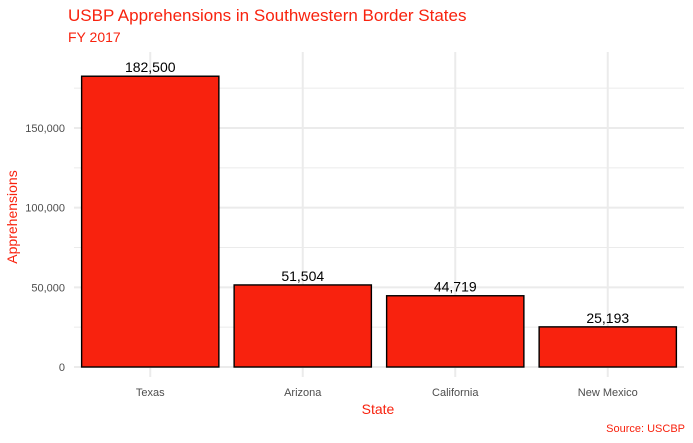 Image resolution: width=693 pixels, height=443 pixels. I want to click on y-tick-label: 0, so click(62, 368).